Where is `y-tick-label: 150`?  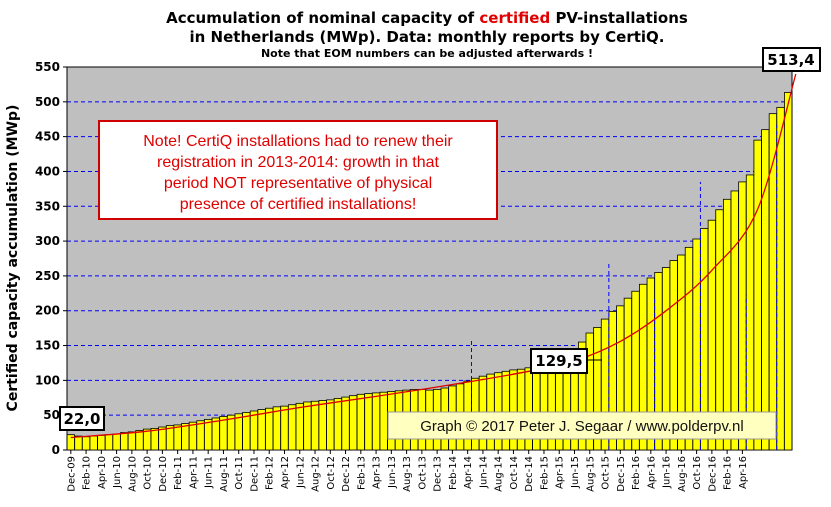
y-tick-label: 150 is located at coordinates (47, 346).